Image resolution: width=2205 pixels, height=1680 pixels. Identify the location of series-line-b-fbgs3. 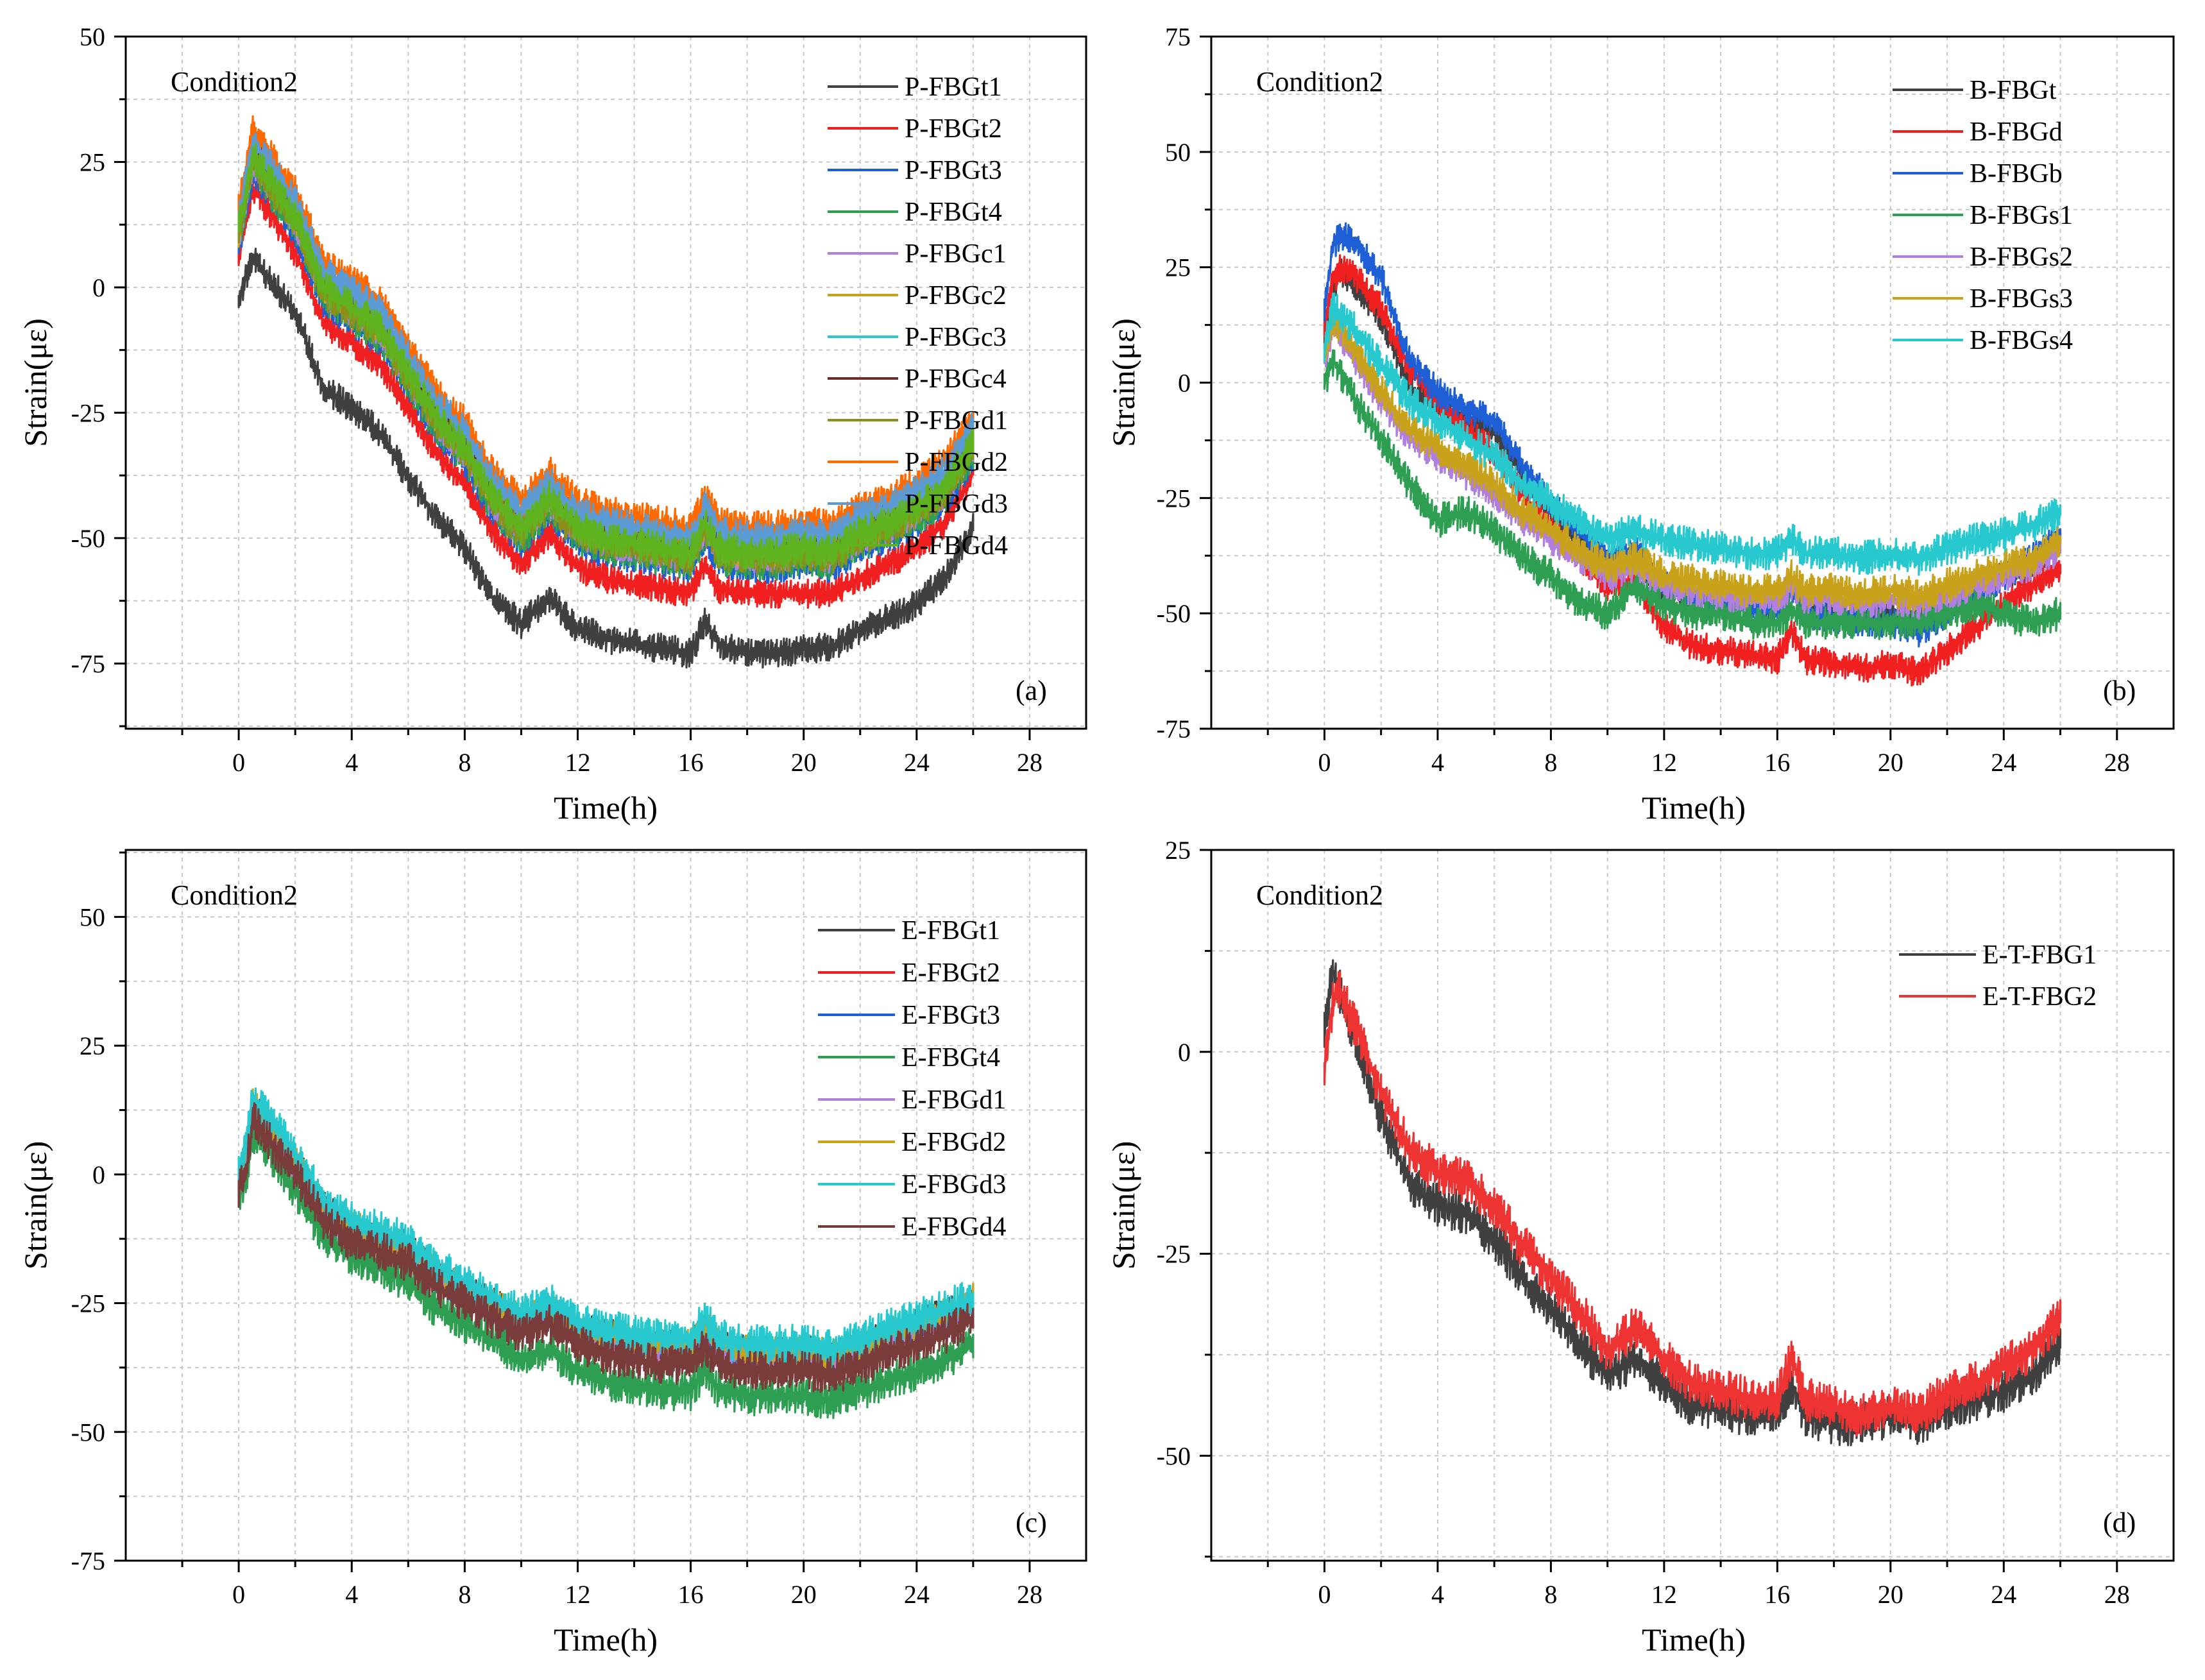
(1692, 458).